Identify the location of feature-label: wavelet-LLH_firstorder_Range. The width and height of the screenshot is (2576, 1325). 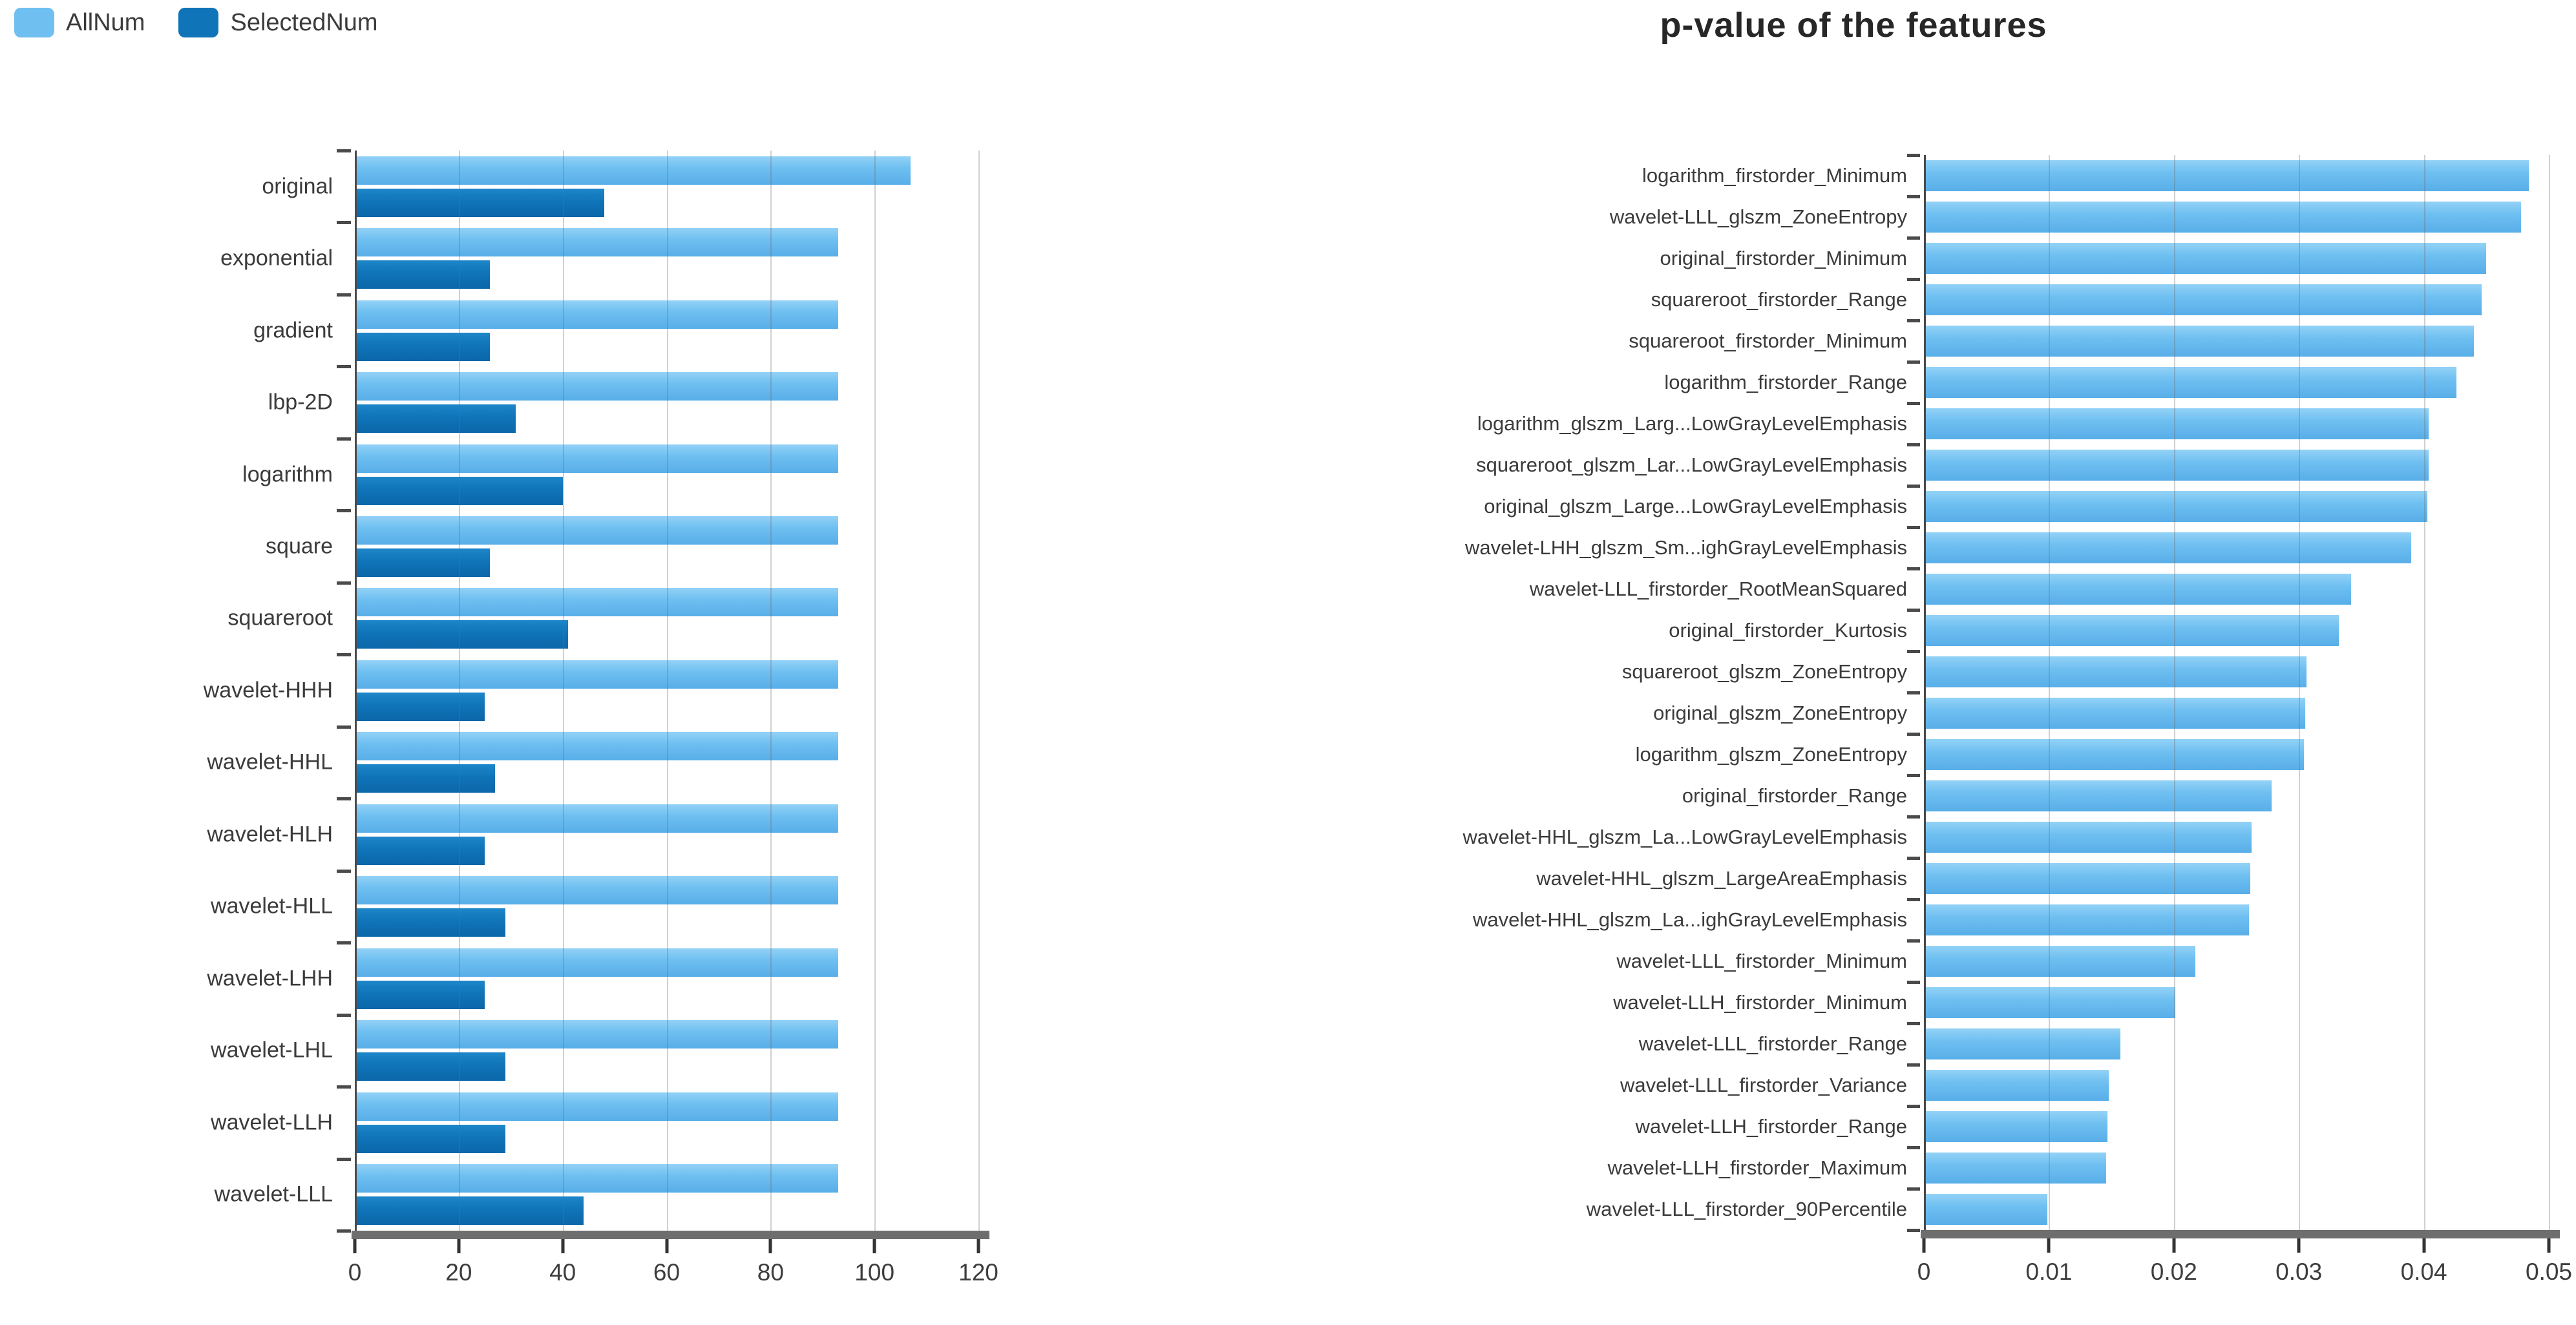
(1771, 1126).